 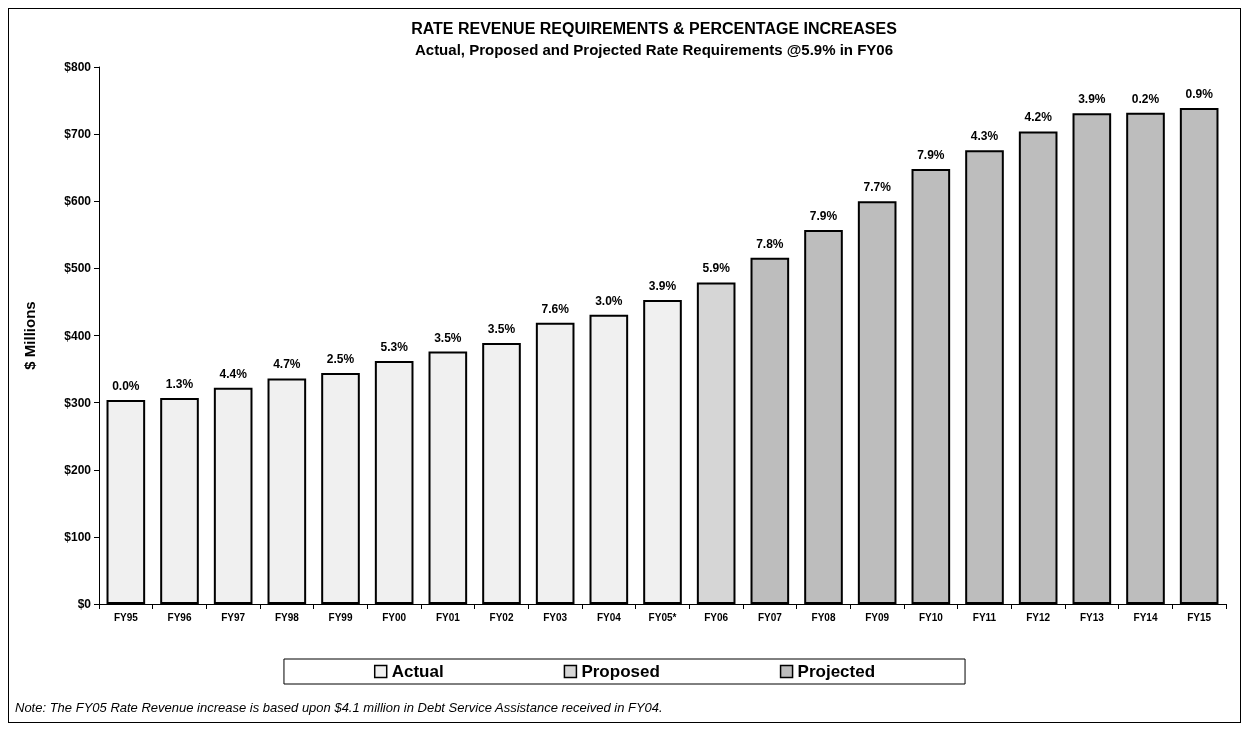 What do you see at coordinates (1199, 617) in the screenshot?
I see `x-tick-label: FY15` at bounding box center [1199, 617].